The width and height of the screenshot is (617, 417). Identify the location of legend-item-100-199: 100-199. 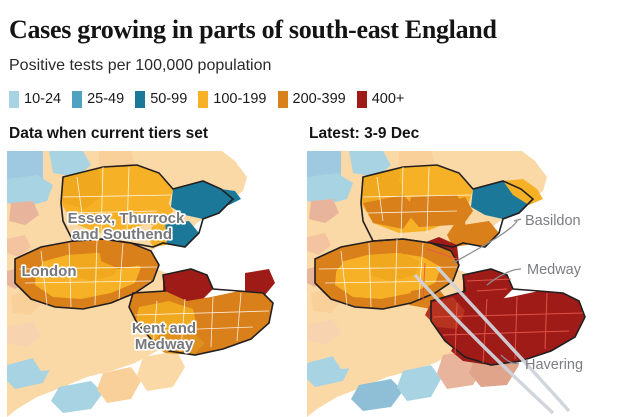
(232, 99).